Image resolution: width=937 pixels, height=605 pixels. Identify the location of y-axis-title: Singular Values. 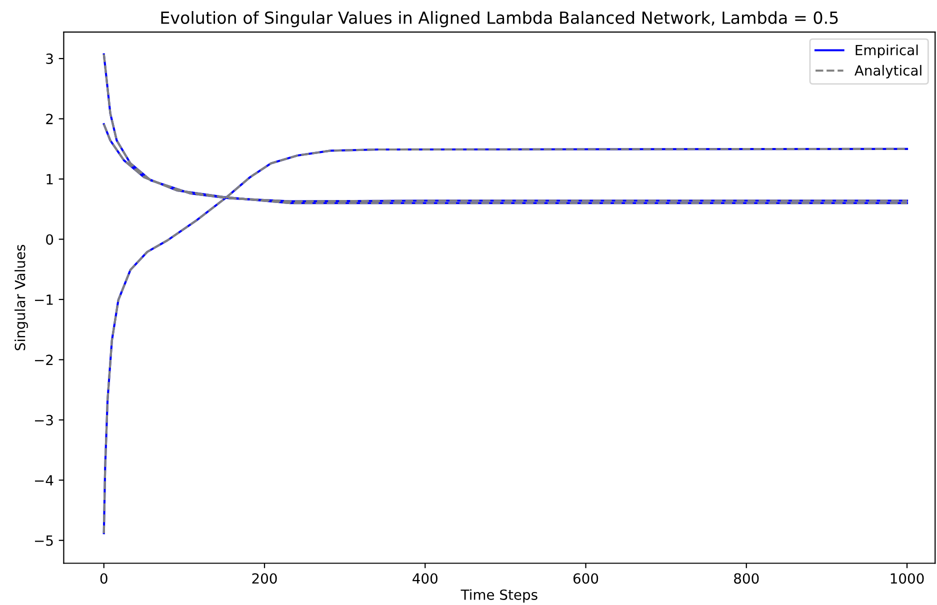
(21, 297).